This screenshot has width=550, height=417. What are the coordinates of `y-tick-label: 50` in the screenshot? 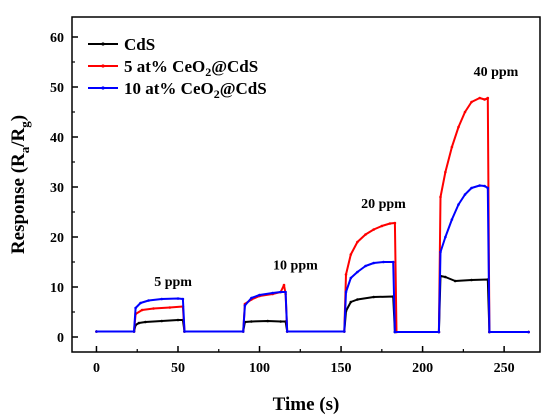 It's located at (57, 88).